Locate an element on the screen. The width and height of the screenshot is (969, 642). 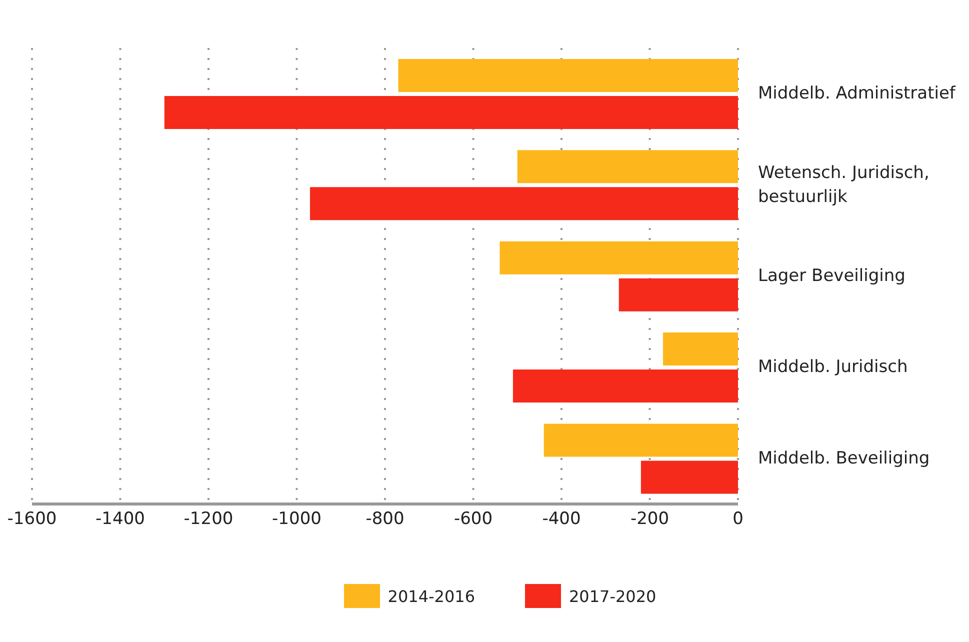
y-tick-label: Middelb. Juridisch is located at coordinates (833, 366).